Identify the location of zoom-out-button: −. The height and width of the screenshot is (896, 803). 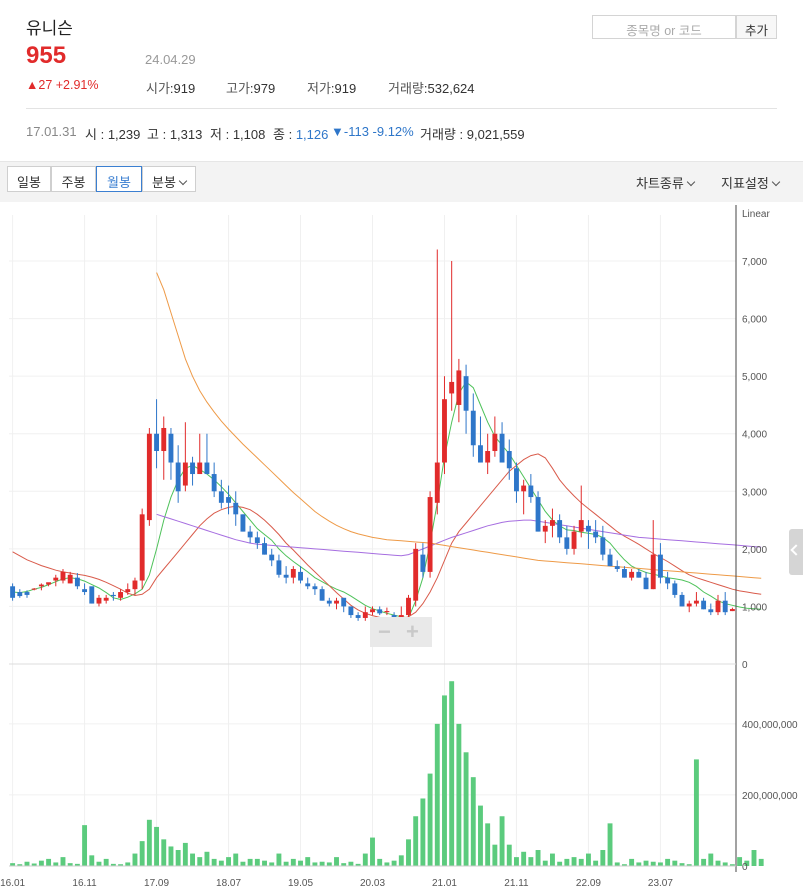
(384, 631).